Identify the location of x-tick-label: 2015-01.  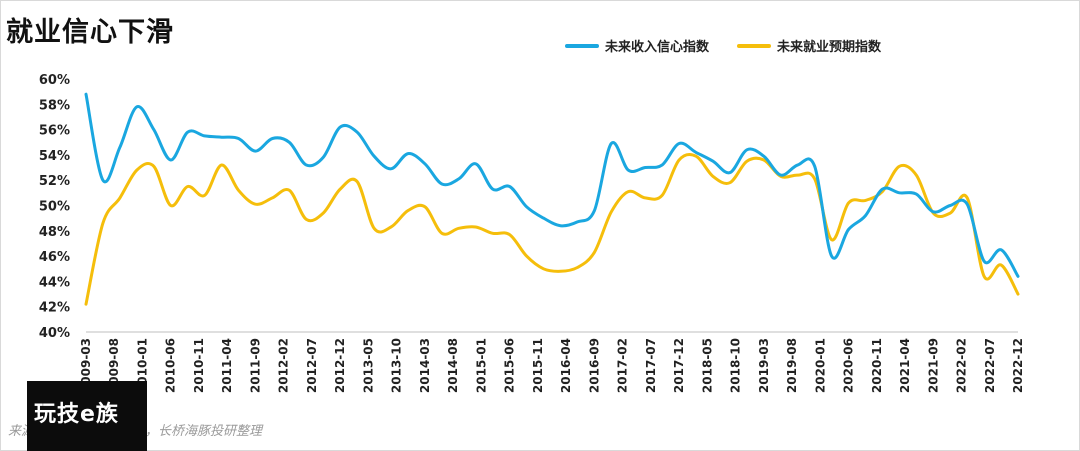
(481, 365).